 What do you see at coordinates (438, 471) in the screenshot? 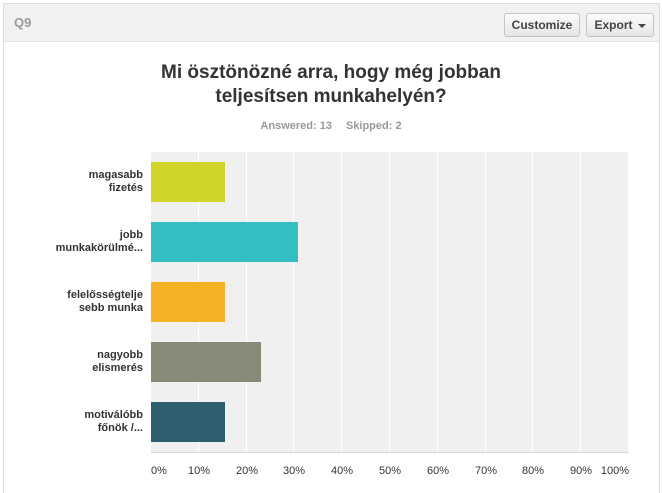
I see `x-tick-label: 60%` at bounding box center [438, 471].